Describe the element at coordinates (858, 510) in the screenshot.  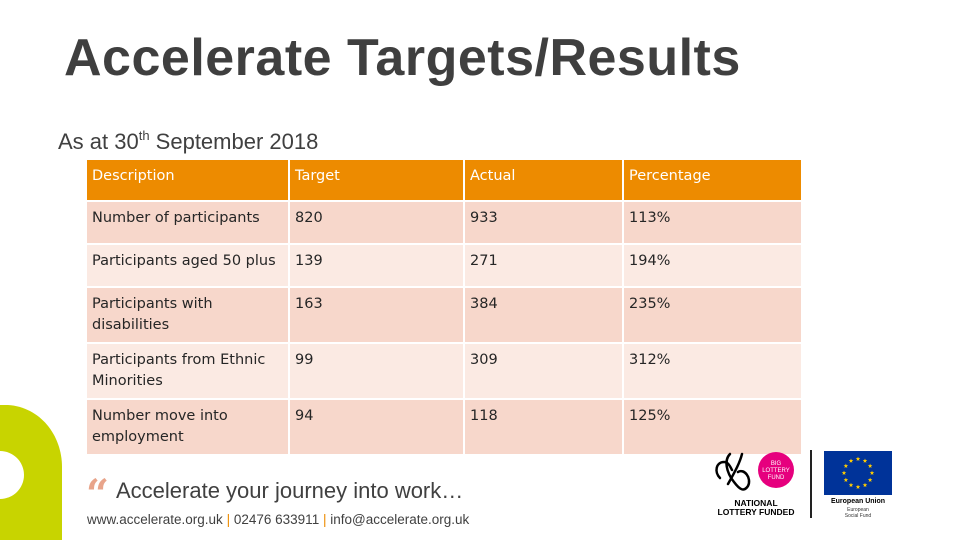
I see `eu-line2: European` at that location.